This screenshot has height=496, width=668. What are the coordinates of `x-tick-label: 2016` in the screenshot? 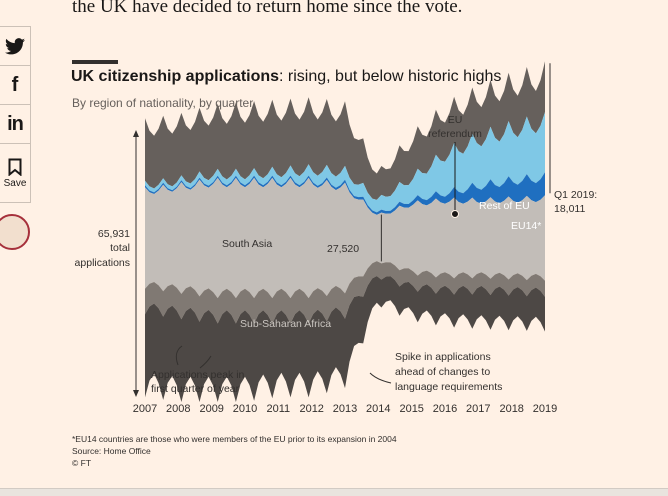 It's located at (445, 409).